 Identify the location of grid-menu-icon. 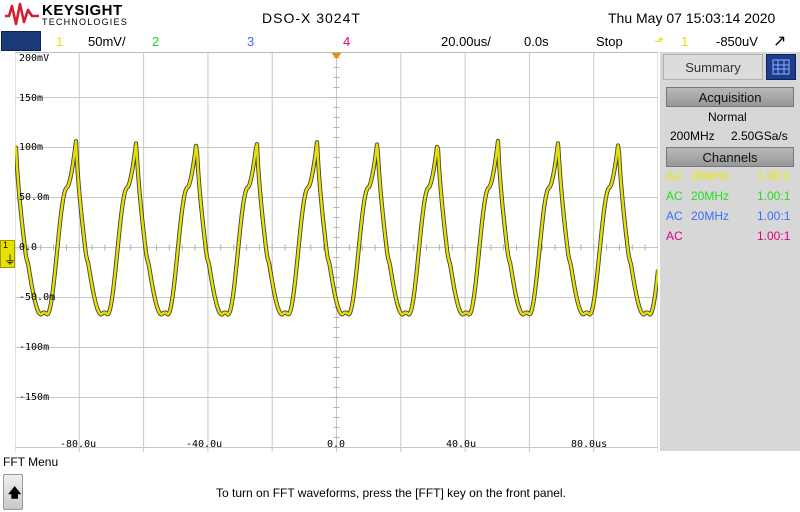
(781, 67).